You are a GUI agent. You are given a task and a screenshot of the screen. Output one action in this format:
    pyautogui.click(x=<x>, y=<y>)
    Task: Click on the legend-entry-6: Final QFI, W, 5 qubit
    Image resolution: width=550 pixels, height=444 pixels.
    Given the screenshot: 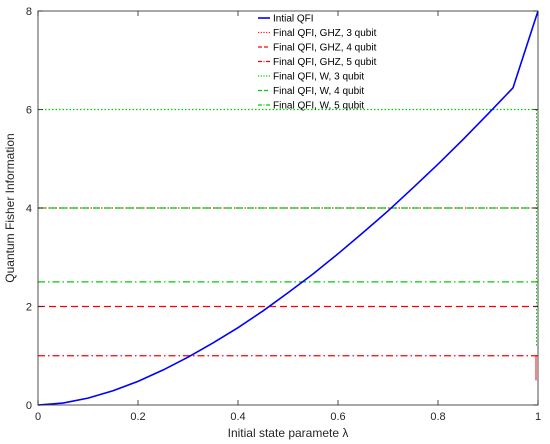 What is the action you would take?
    pyautogui.click(x=318, y=106)
    